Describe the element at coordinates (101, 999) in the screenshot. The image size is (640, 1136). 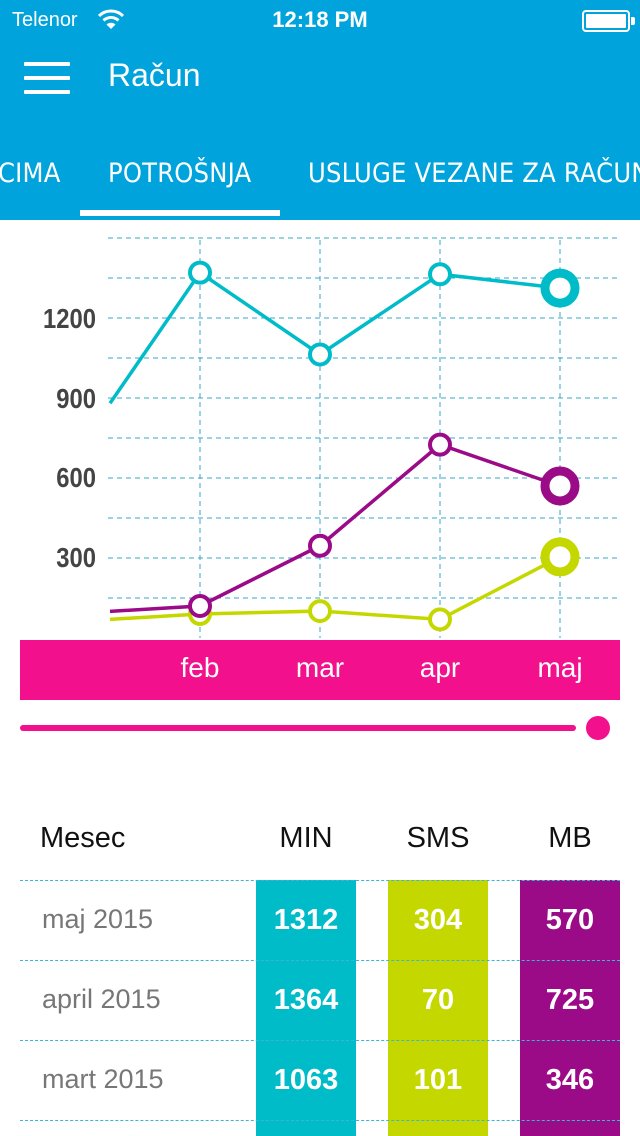
I see `table-row-month: april 2015` at that location.